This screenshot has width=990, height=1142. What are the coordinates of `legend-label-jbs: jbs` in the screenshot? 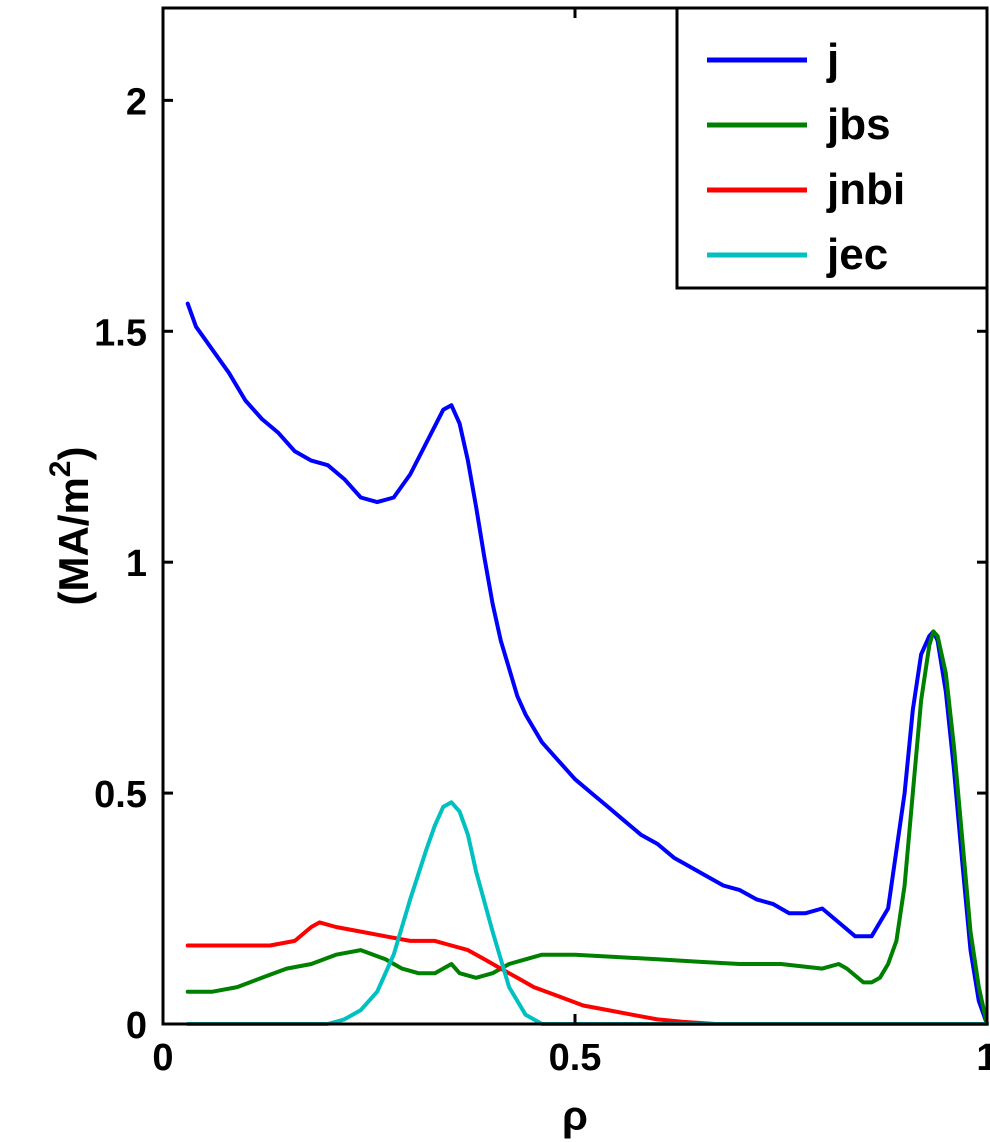 It's located at (858, 124).